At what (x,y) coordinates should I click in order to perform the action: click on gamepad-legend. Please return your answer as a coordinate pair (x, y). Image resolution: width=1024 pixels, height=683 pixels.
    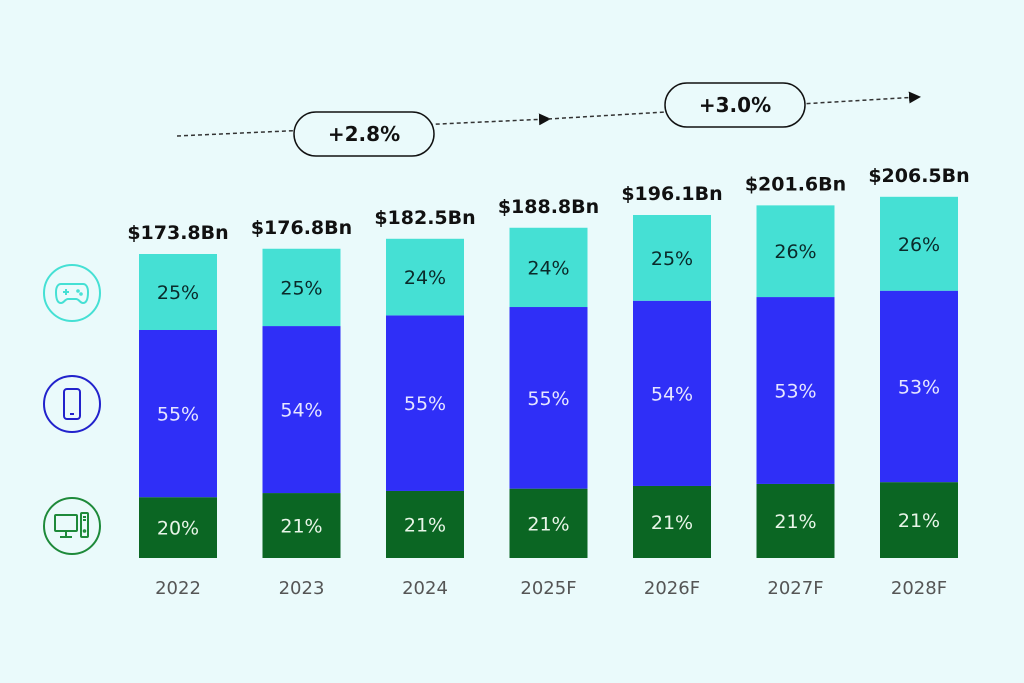
    Looking at the image, I should click on (72, 293).